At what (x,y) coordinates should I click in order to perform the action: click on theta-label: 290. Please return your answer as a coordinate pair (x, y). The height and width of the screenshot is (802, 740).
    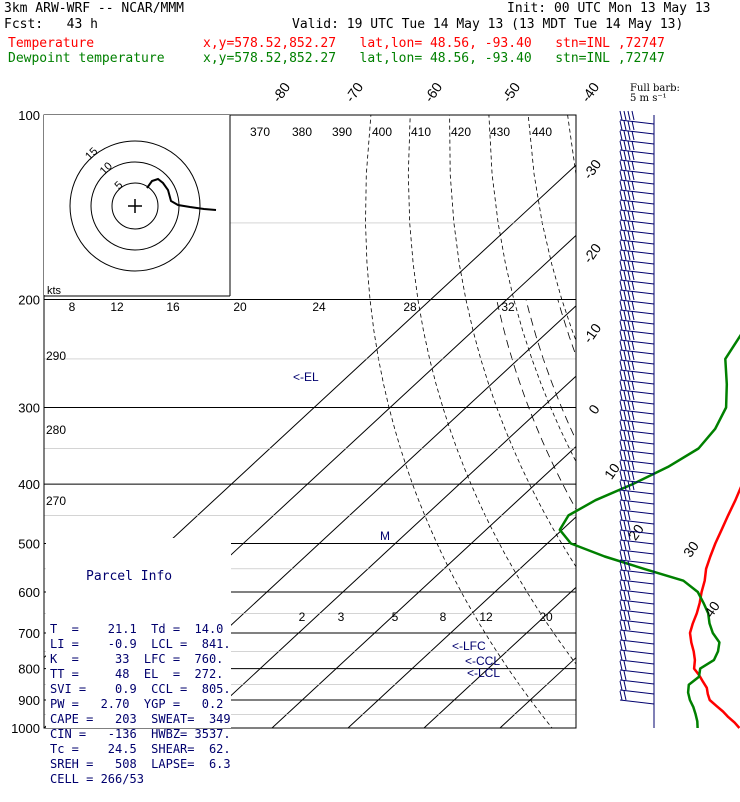
    Looking at the image, I should click on (56, 356).